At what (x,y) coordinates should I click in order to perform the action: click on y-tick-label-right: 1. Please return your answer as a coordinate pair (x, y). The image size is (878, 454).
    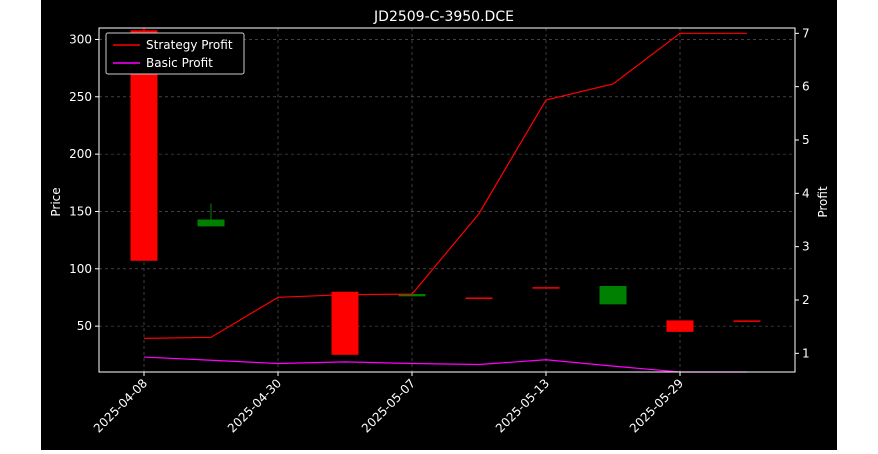
    Looking at the image, I should click on (806, 353).